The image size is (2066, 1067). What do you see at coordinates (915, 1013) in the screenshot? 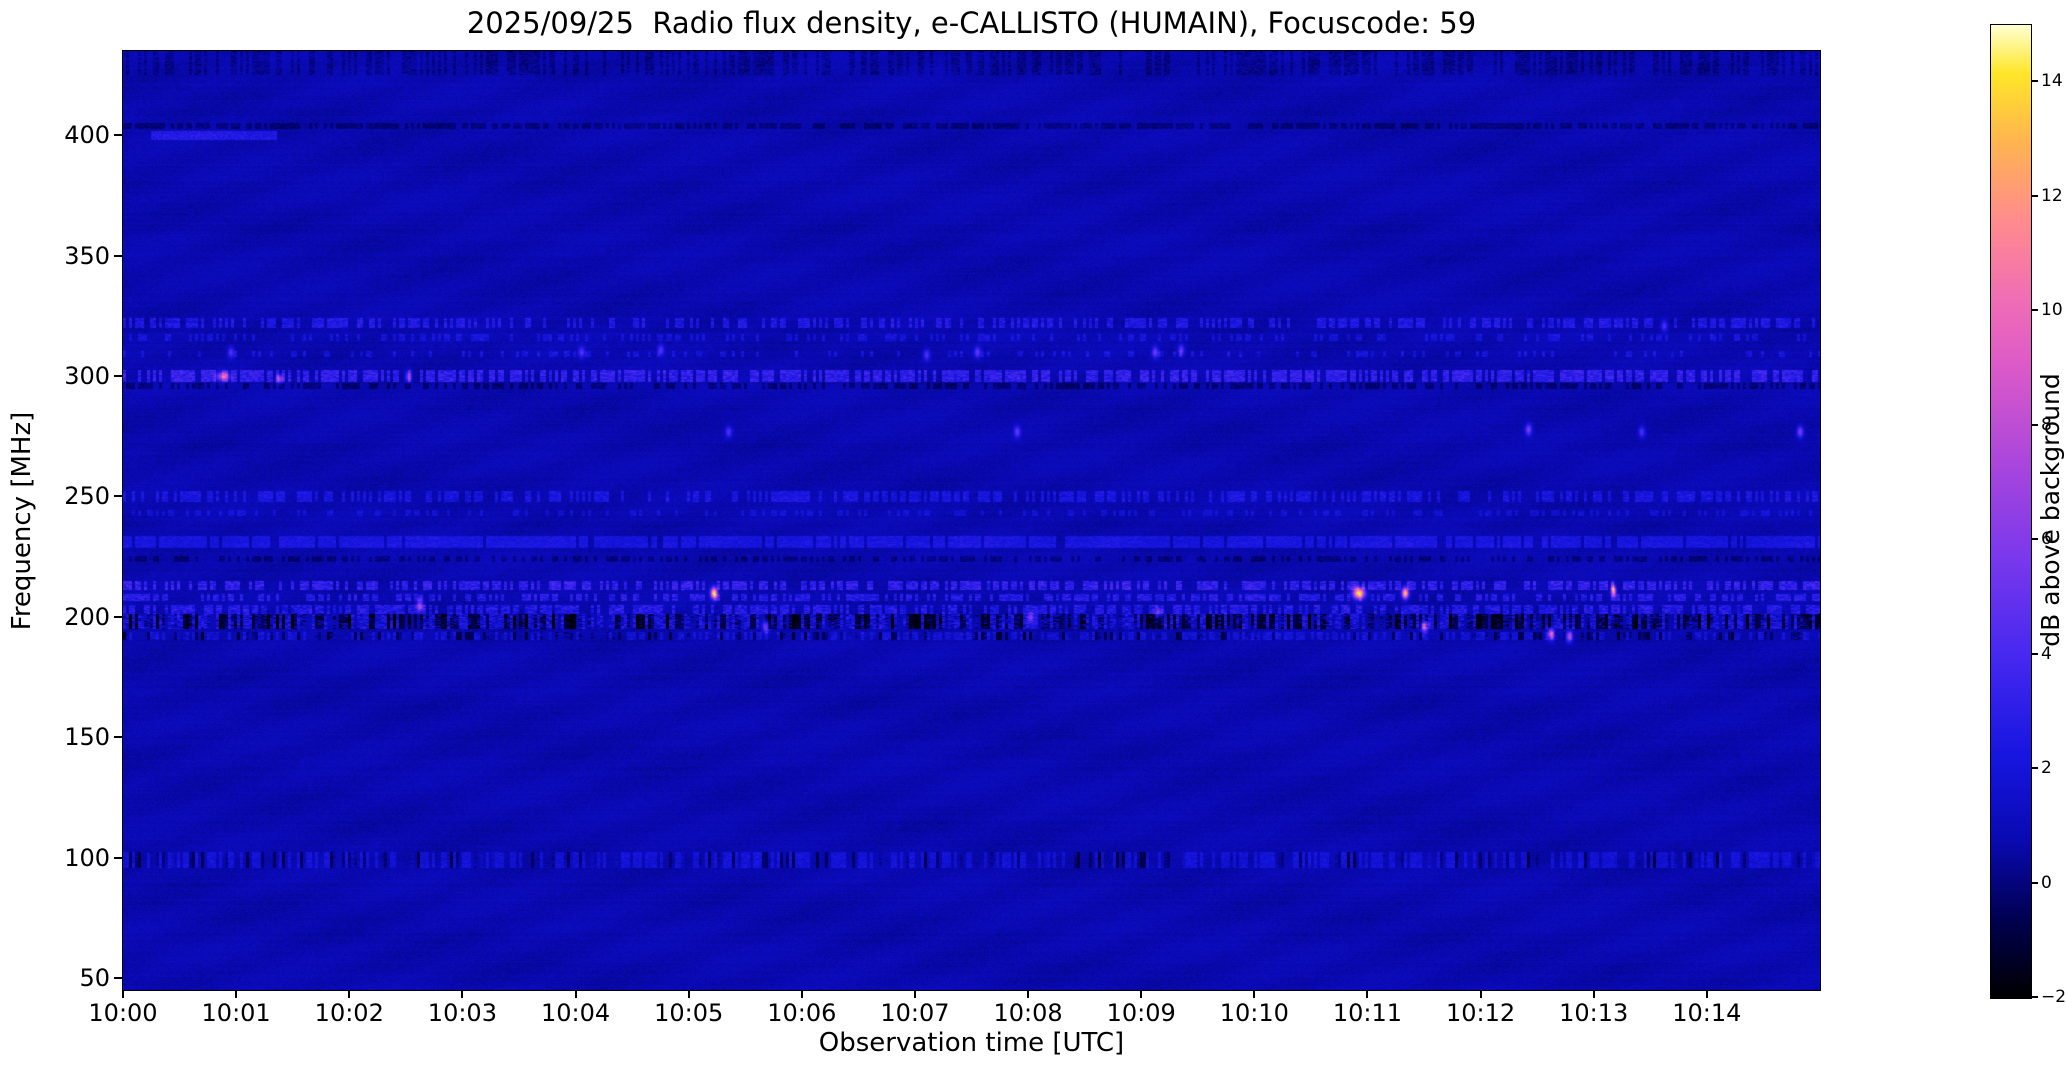
I see `x-tick-label: 10:07` at bounding box center [915, 1013].